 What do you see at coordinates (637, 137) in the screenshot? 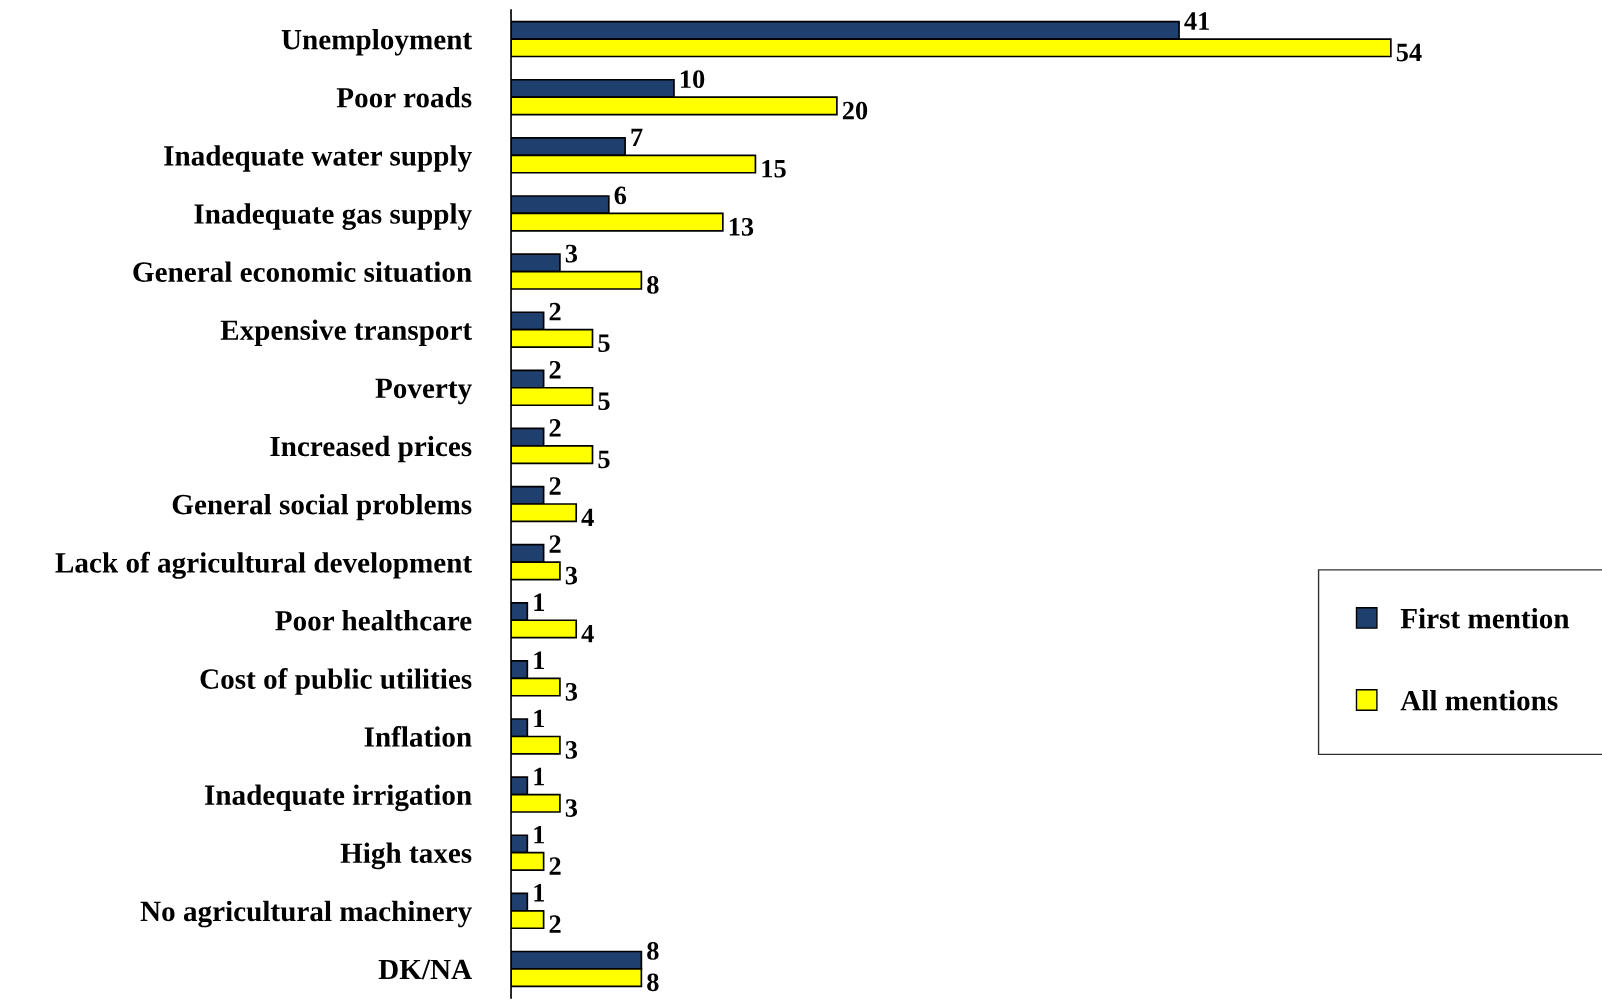
I see `data-label: 7` at bounding box center [637, 137].